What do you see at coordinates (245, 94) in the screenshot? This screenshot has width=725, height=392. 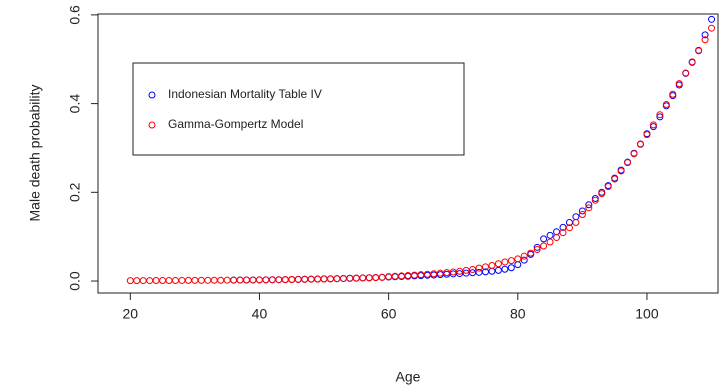 I see `legend-label: Indonesian Mortality Table IV` at bounding box center [245, 94].